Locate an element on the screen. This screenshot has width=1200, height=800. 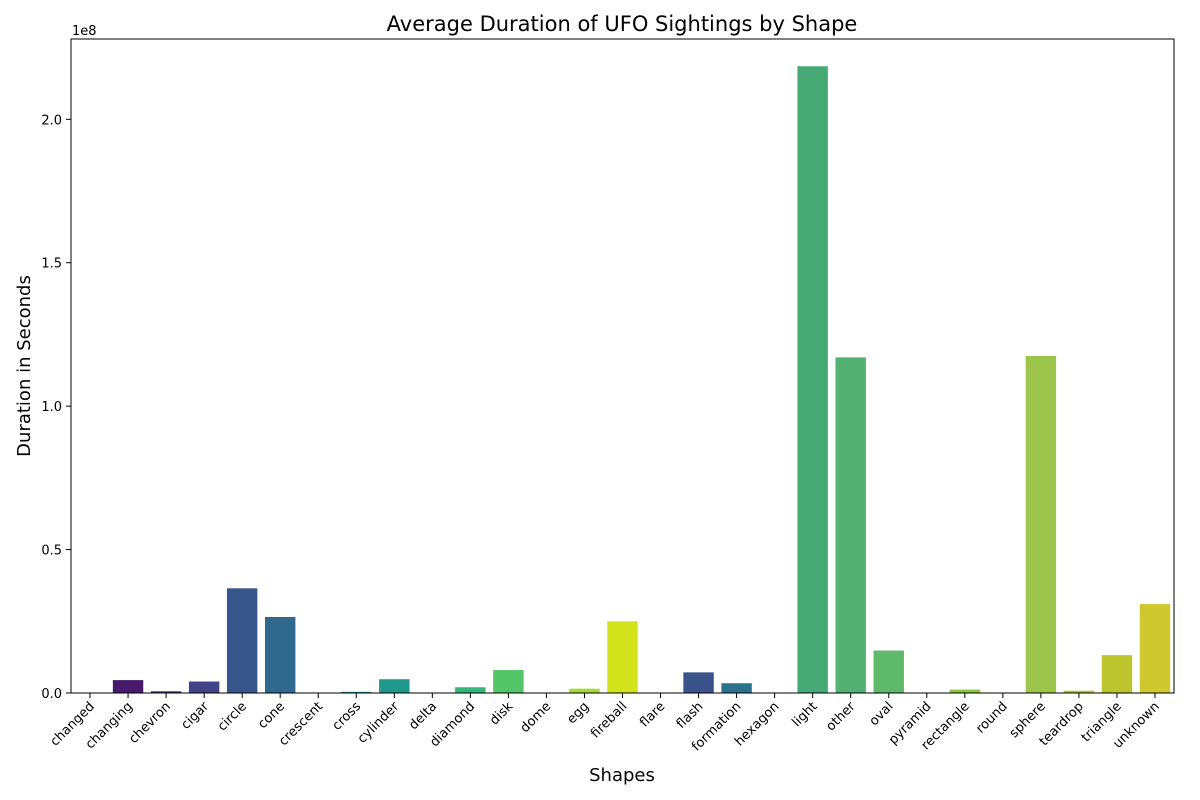
y-axis-ticks: 0.0 0.5 1.0 1.5 2.0 is located at coordinates (56, 407).